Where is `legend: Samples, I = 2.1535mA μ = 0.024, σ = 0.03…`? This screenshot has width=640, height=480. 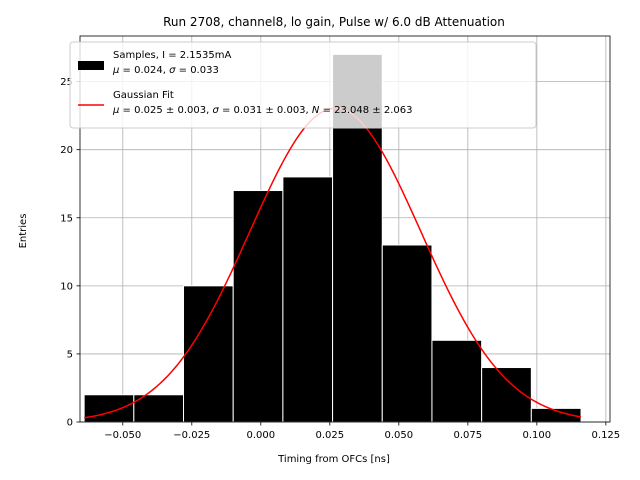 legend: Samples, I = 2.1535mA μ = 0.024, σ = 0.03… is located at coordinates (303, 85).